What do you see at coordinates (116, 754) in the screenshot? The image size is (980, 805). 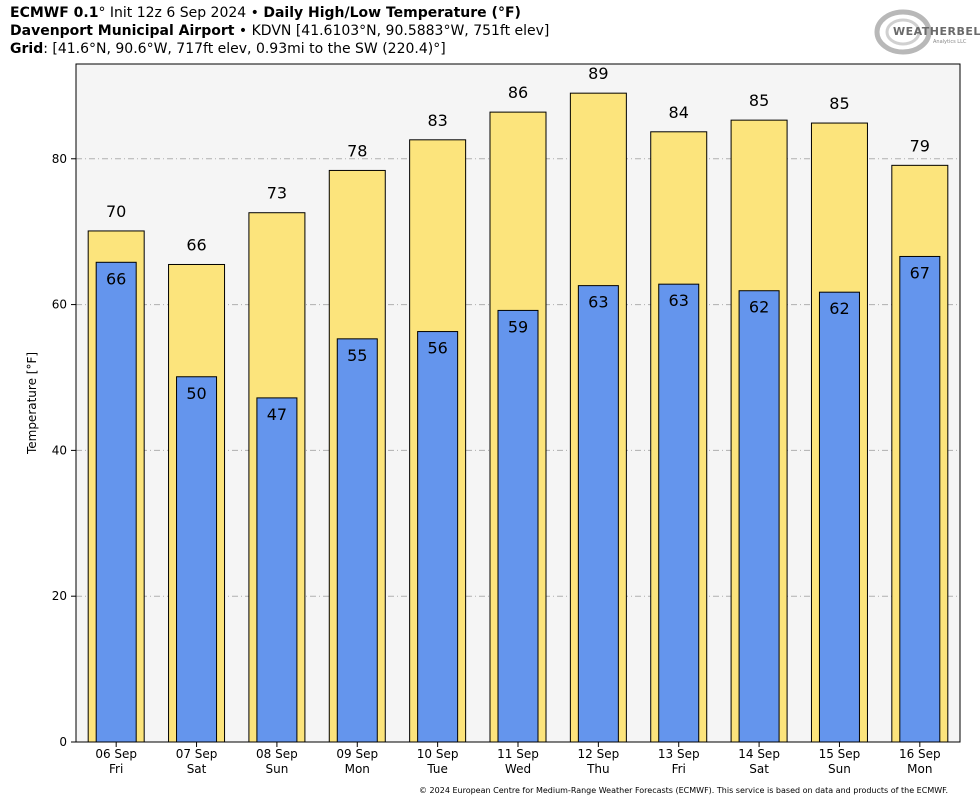 I see `x-tick-date: 06 Sep` at bounding box center [116, 754].